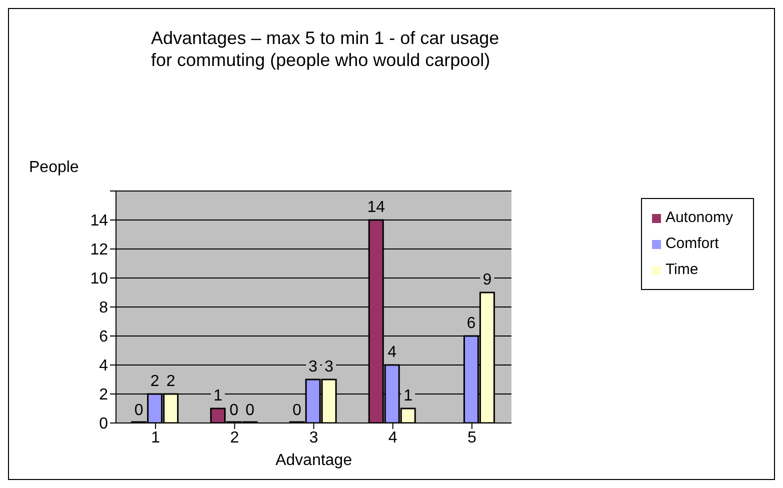 The height and width of the screenshot is (488, 783). Describe the element at coordinates (54, 168) in the screenshot. I see `y-axis-title: People` at that location.